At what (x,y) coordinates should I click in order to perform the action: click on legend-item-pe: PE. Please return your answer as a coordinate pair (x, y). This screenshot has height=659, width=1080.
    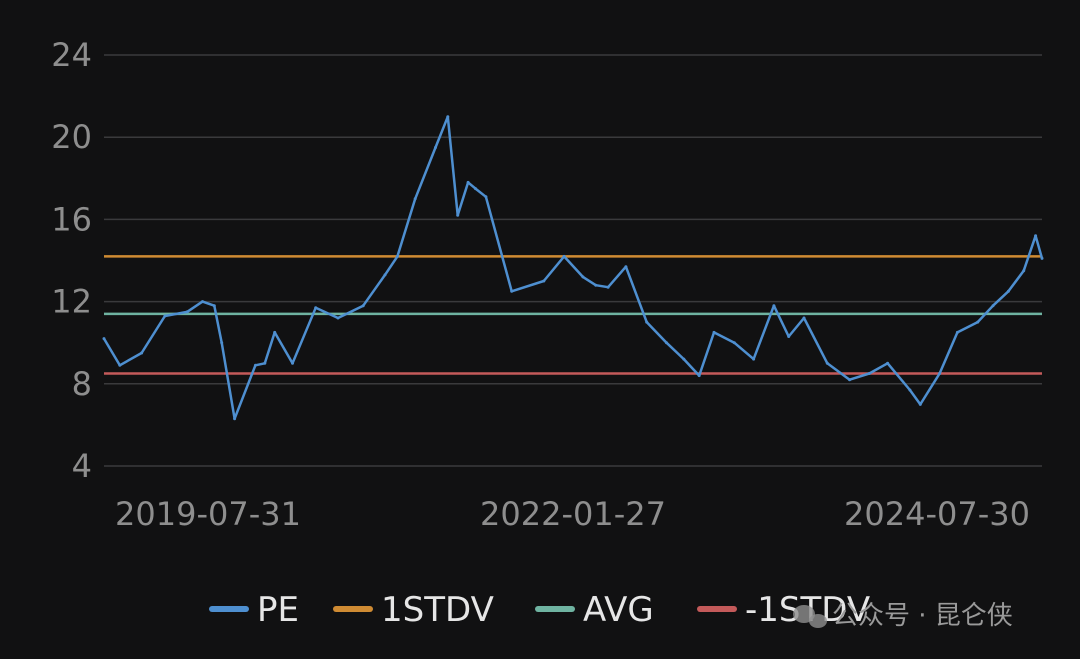
    Looking at the image, I should click on (254, 610).